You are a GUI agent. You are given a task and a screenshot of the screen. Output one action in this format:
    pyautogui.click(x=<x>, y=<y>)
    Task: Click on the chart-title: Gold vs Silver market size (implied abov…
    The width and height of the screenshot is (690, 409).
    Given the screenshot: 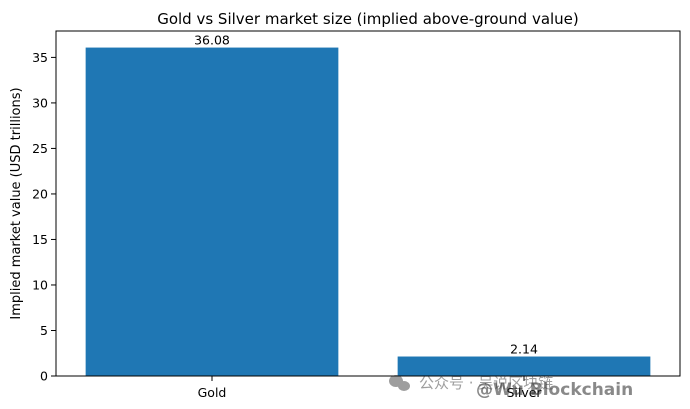 What is the action you would take?
    pyautogui.click(x=368, y=19)
    